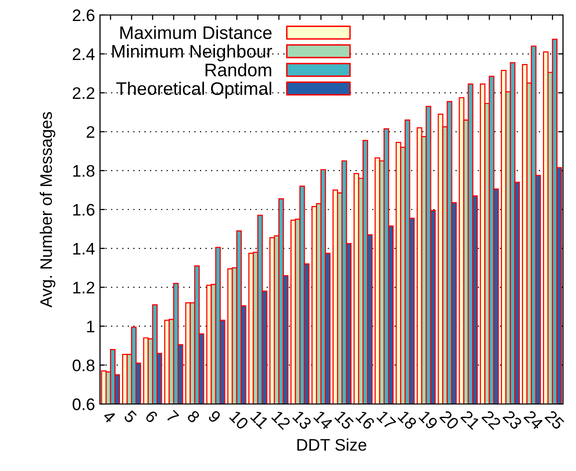  What do you see at coordinates (239, 69) in the screenshot?
I see `legend-label: Random` at bounding box center [239, 69].